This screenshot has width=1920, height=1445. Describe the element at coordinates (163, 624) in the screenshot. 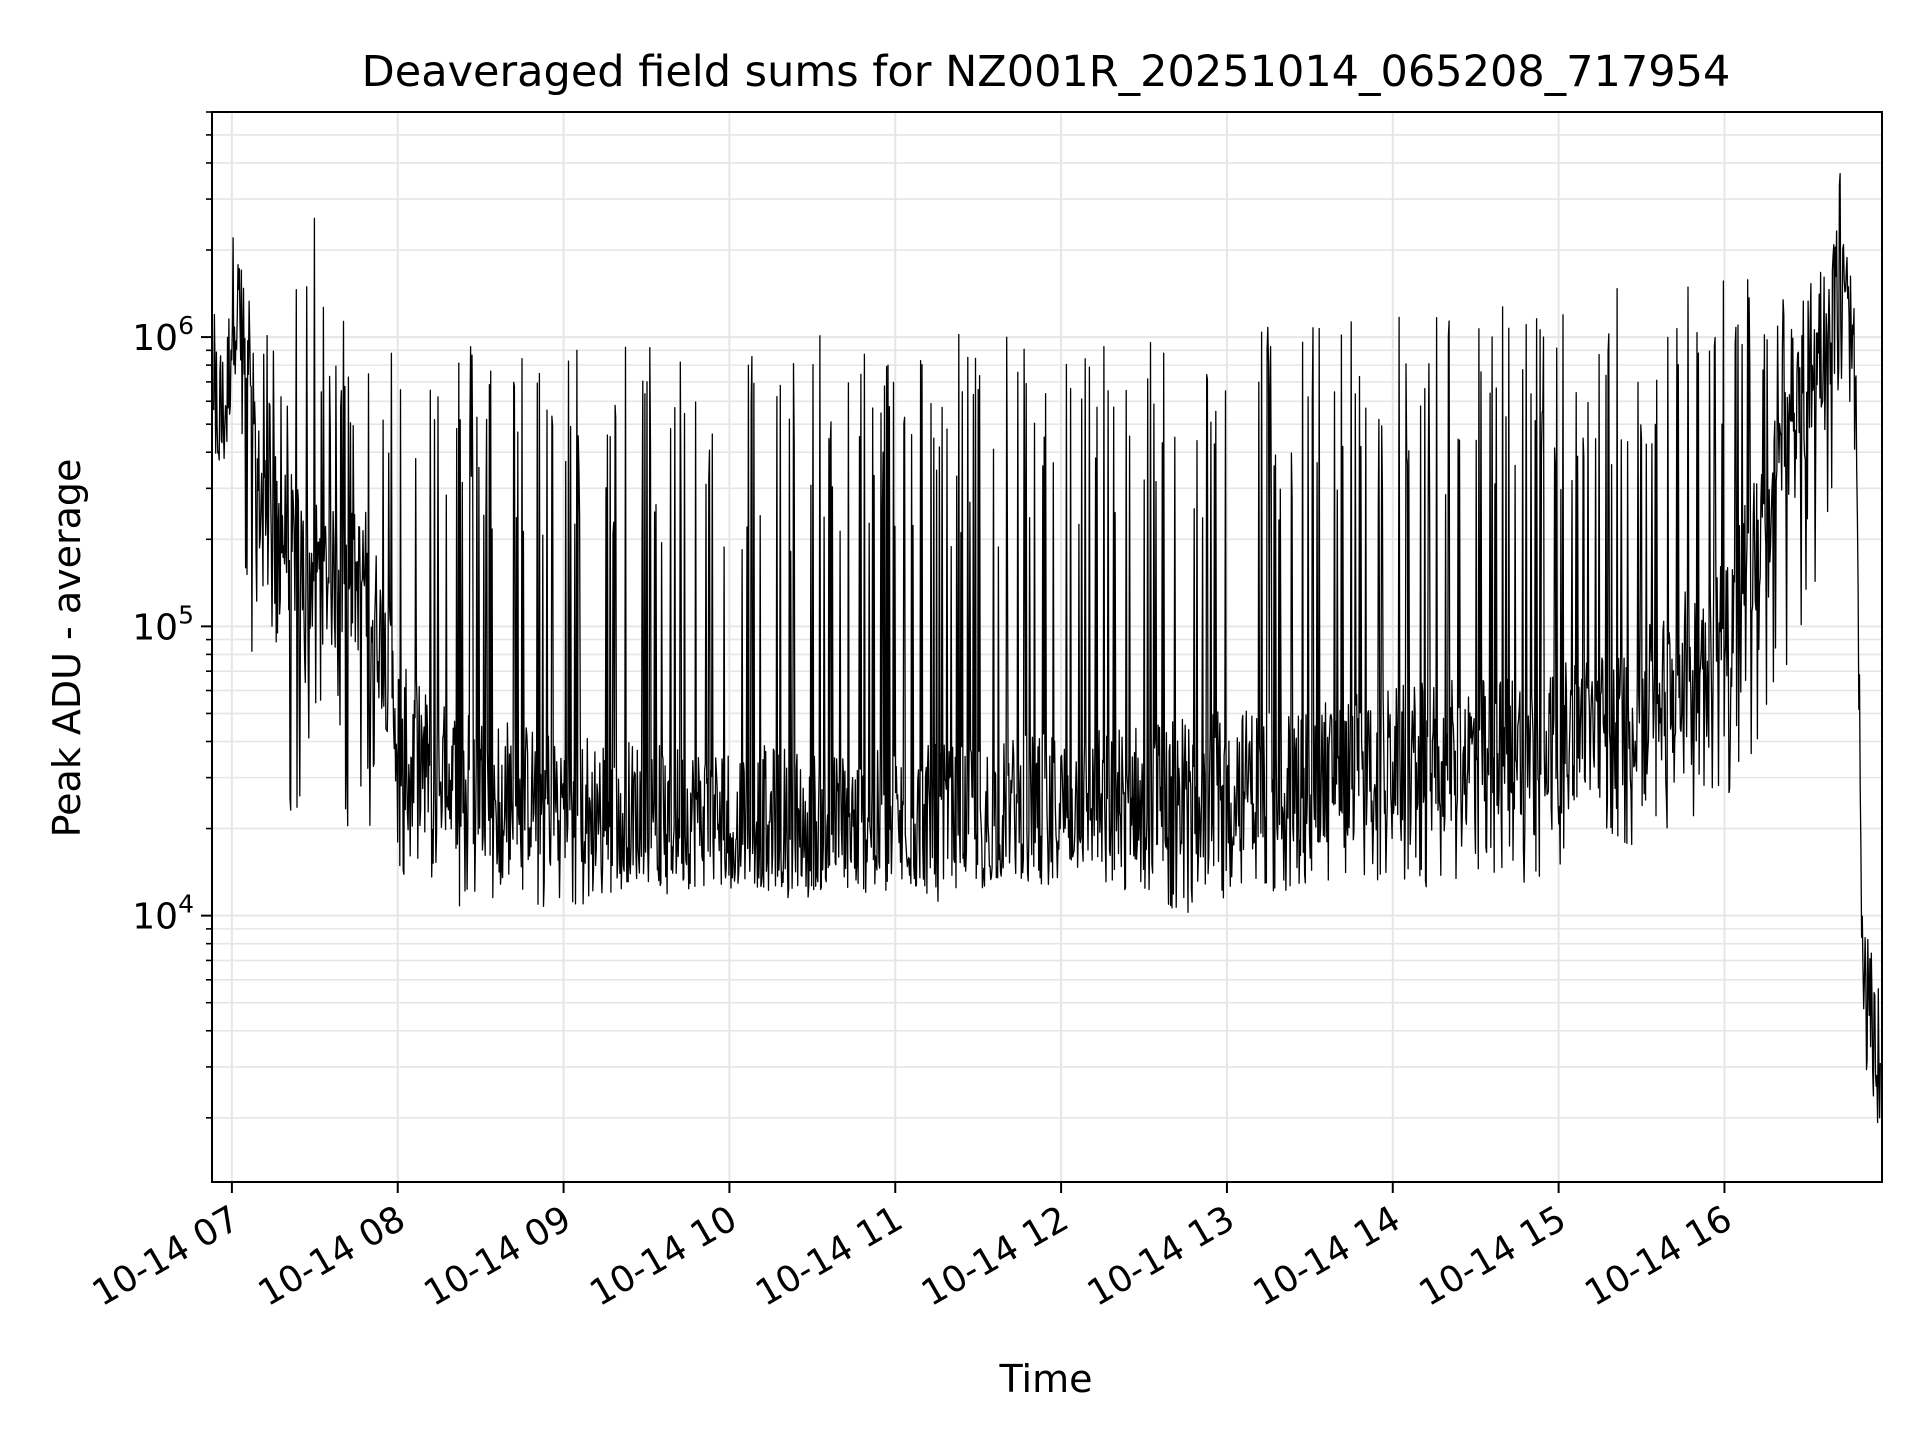

I see `y-tick-label: 10⁵` at that location.